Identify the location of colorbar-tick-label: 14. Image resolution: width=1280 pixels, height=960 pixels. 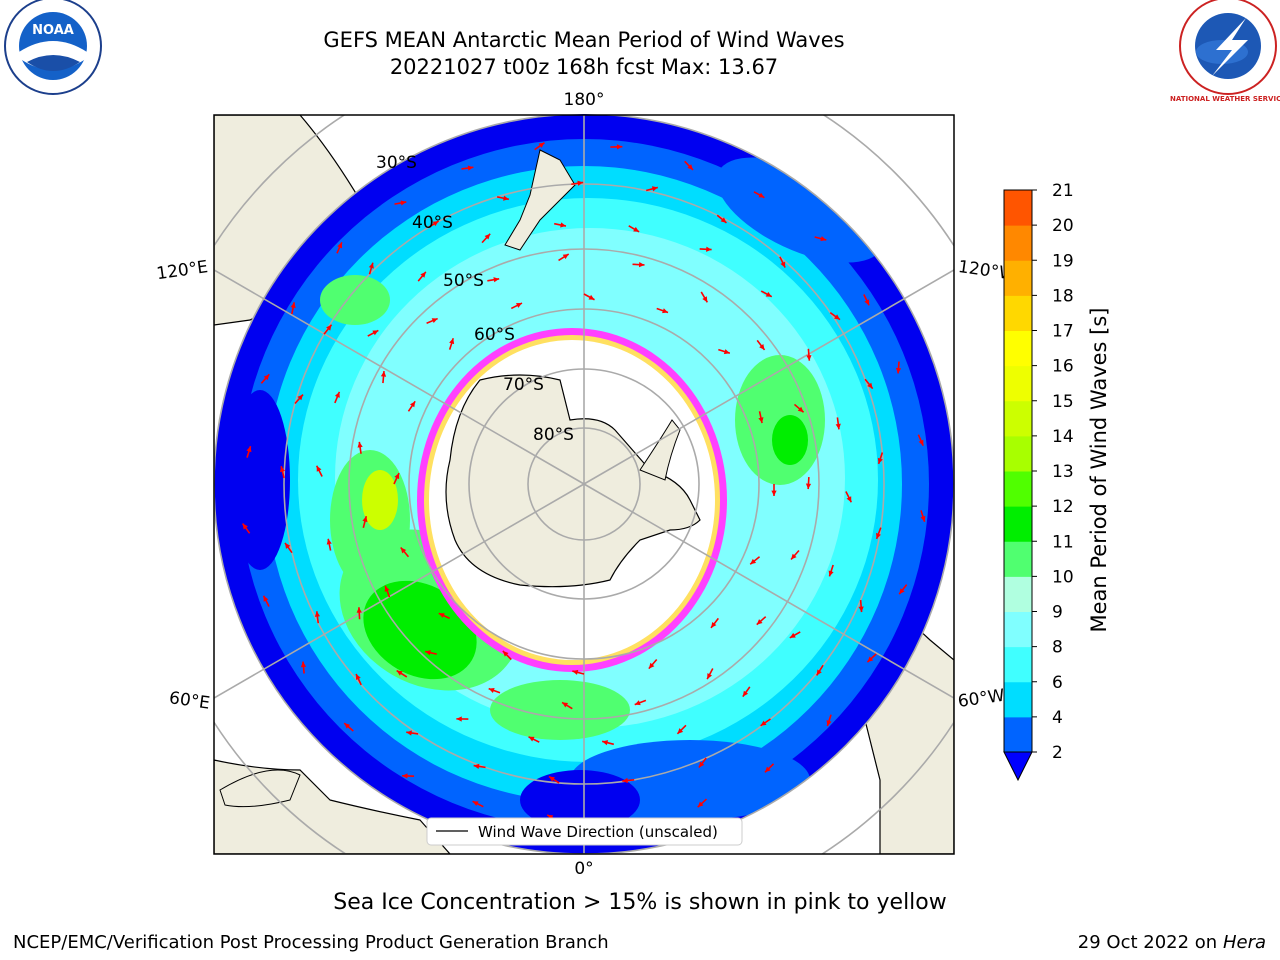
(1063, 437).